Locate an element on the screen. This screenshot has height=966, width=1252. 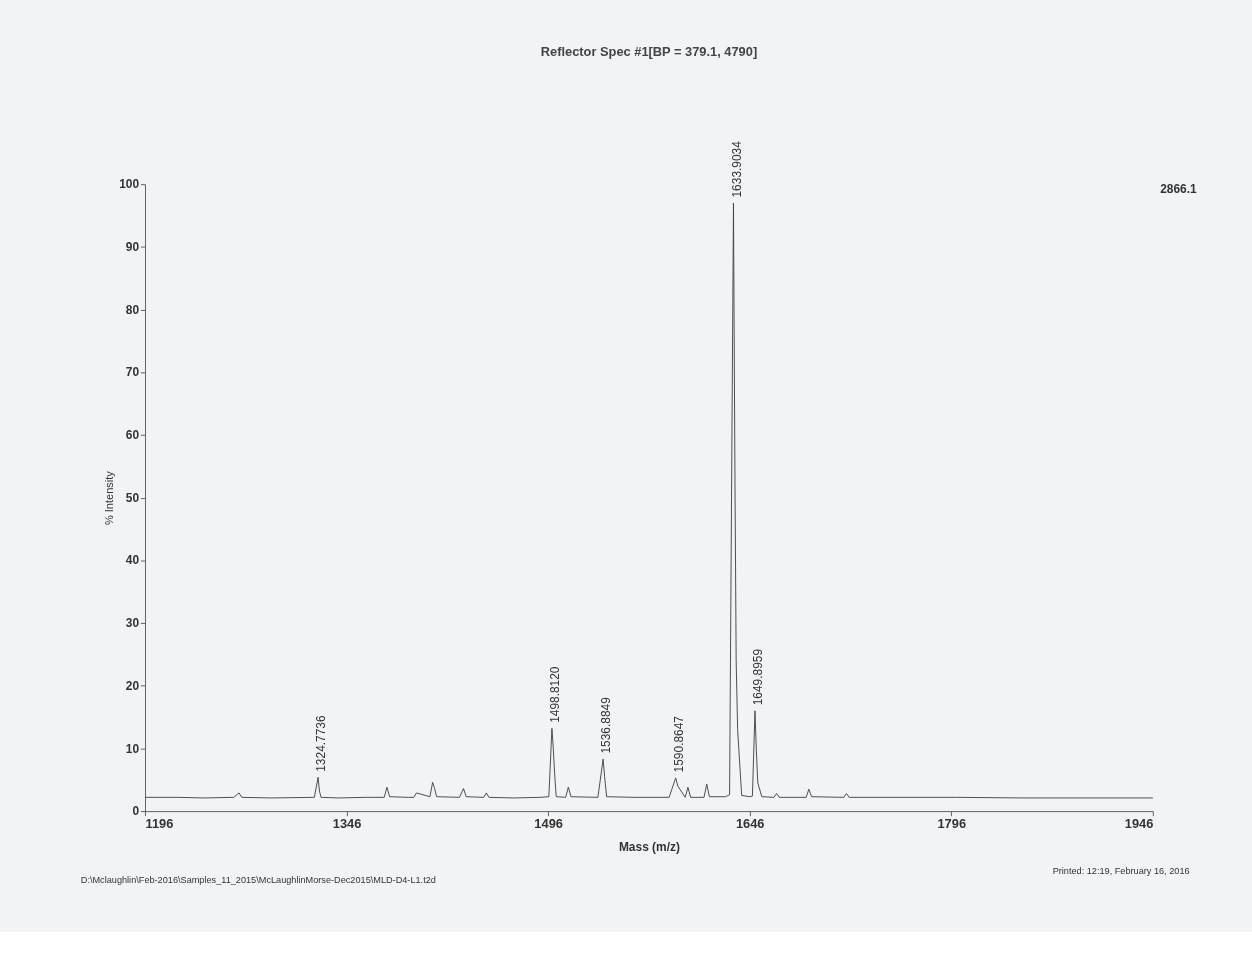
y-tick-label: 20 is located at coordinates (132, 685).